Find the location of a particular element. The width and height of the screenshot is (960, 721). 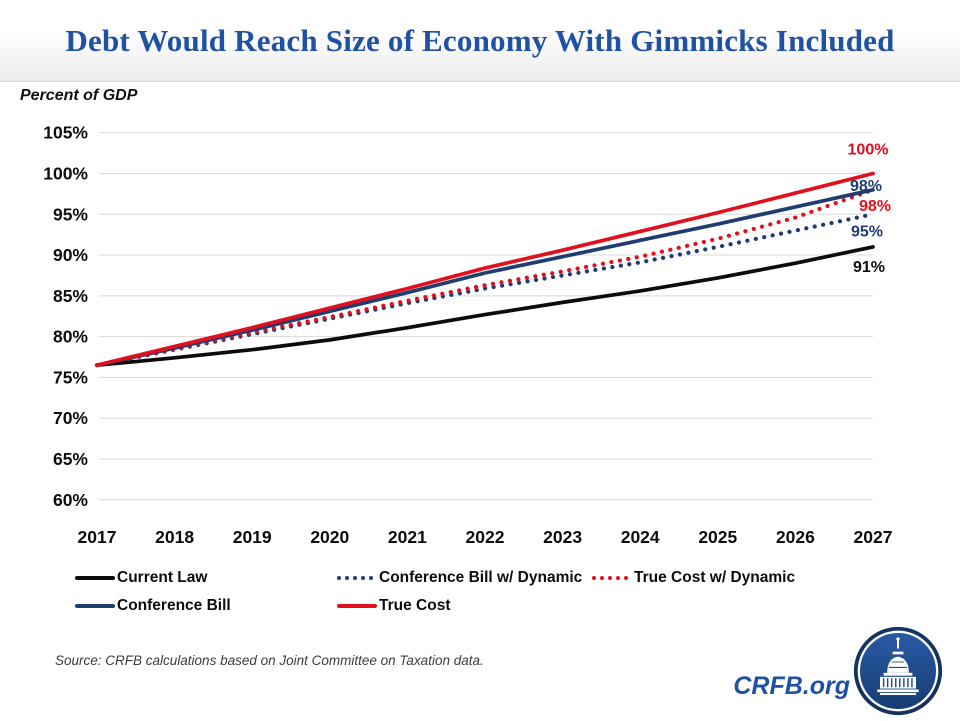

y-tick-80: 80% is located at coordinates (70, 337).